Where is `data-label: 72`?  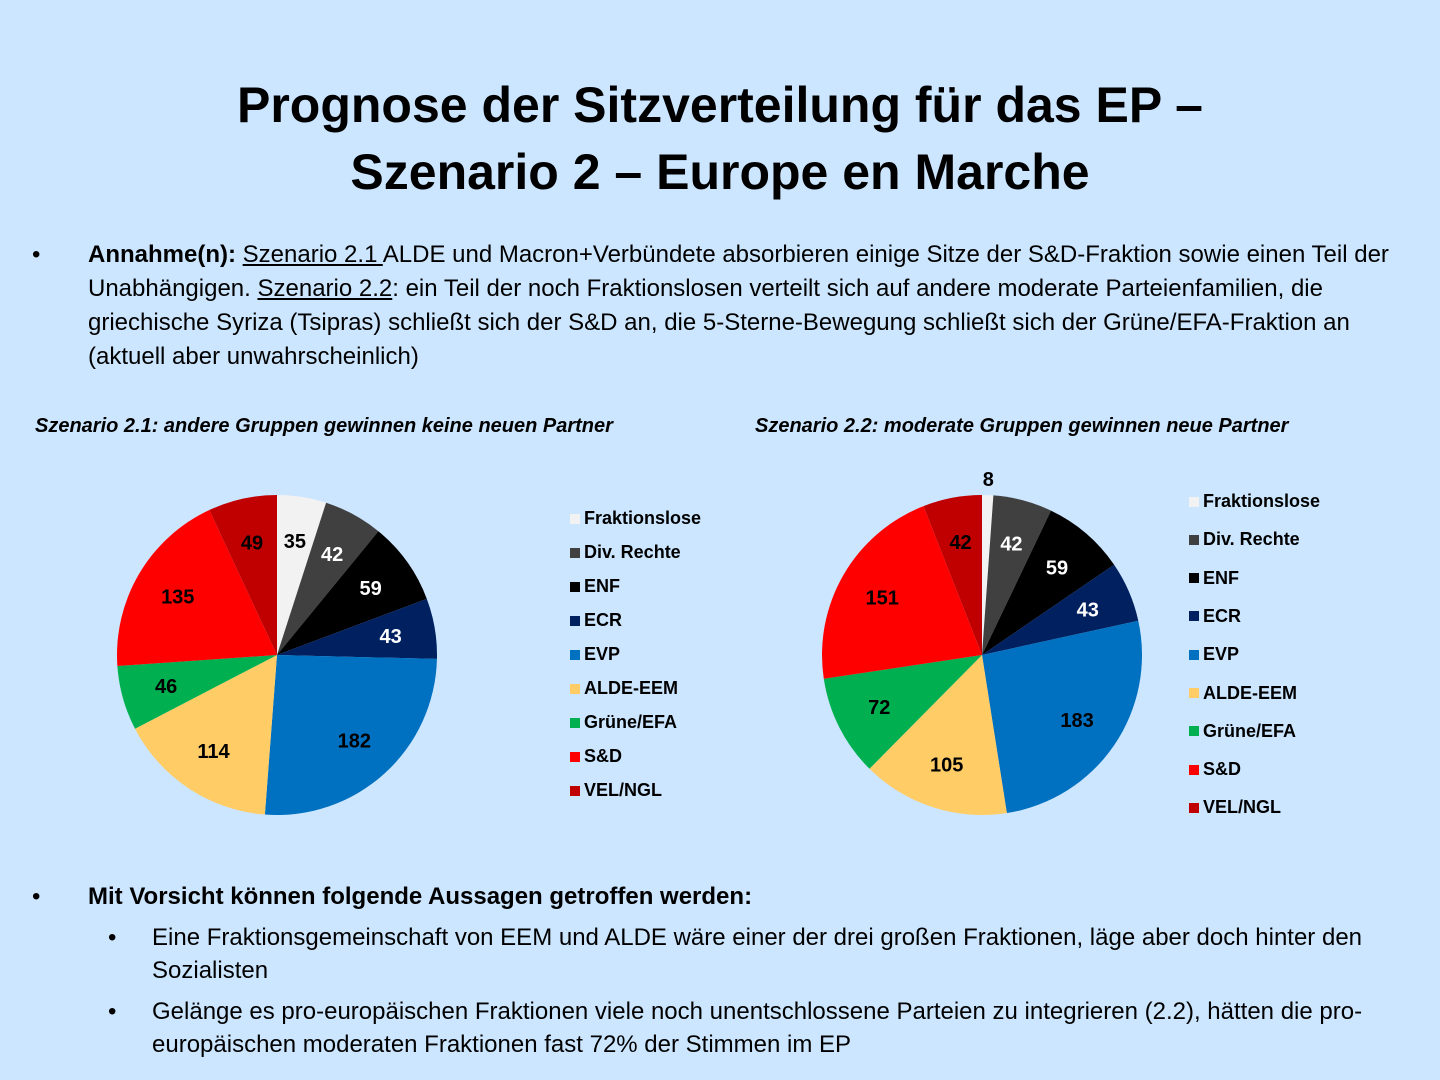 data-label: 72 is located at coordinates (879, 708).